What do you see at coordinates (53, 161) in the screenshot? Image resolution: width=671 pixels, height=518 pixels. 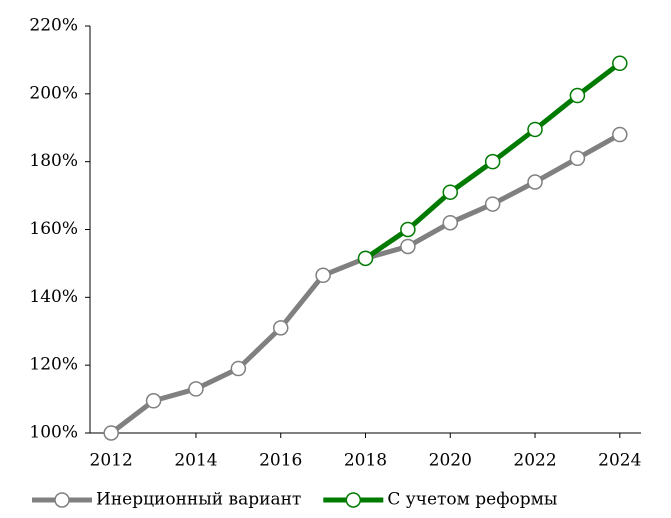 I see `y-tick-label: 180%` at bounding box center [53, 161].